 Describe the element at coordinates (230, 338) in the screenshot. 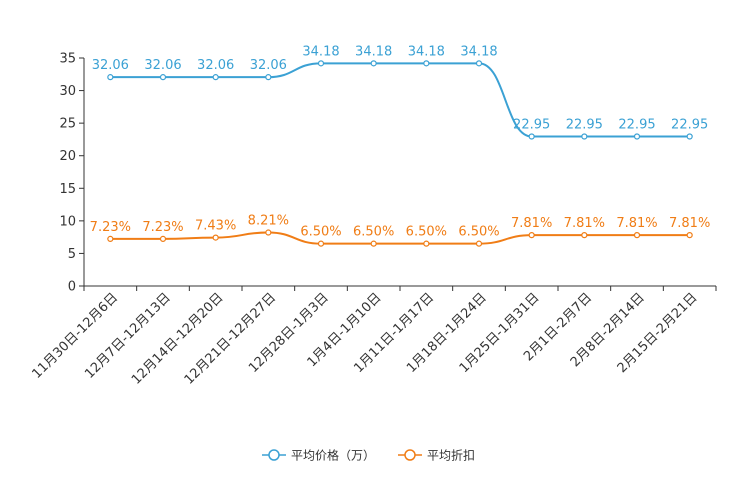

I see `x-tick-label: 12月21日-12月27日` at that location.